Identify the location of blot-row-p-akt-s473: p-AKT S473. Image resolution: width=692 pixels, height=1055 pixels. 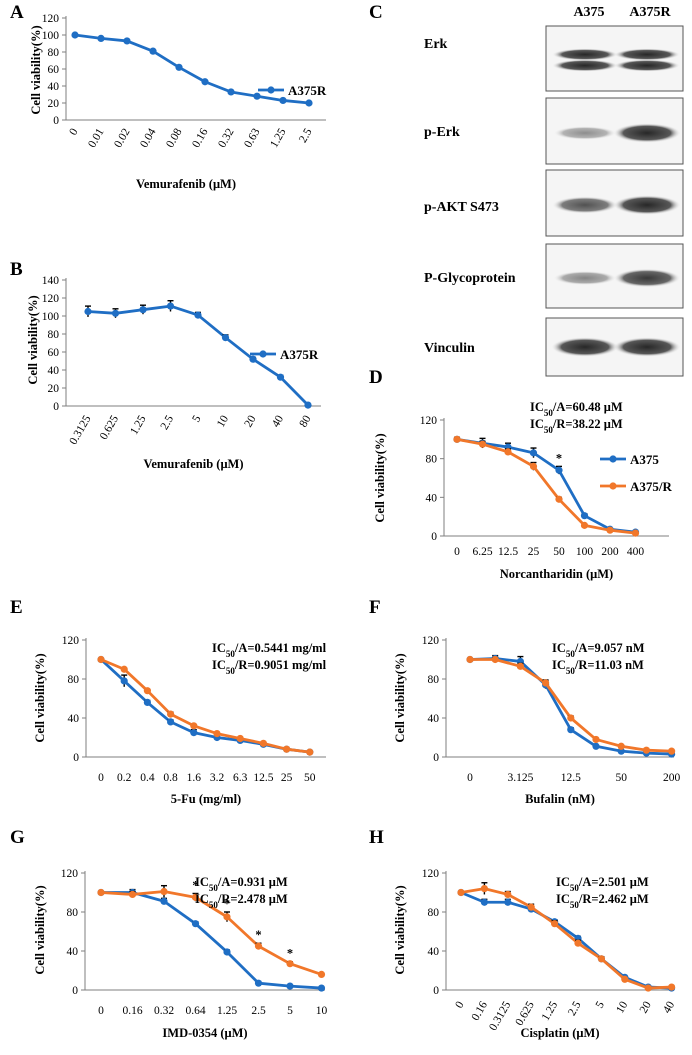
(554, 203).